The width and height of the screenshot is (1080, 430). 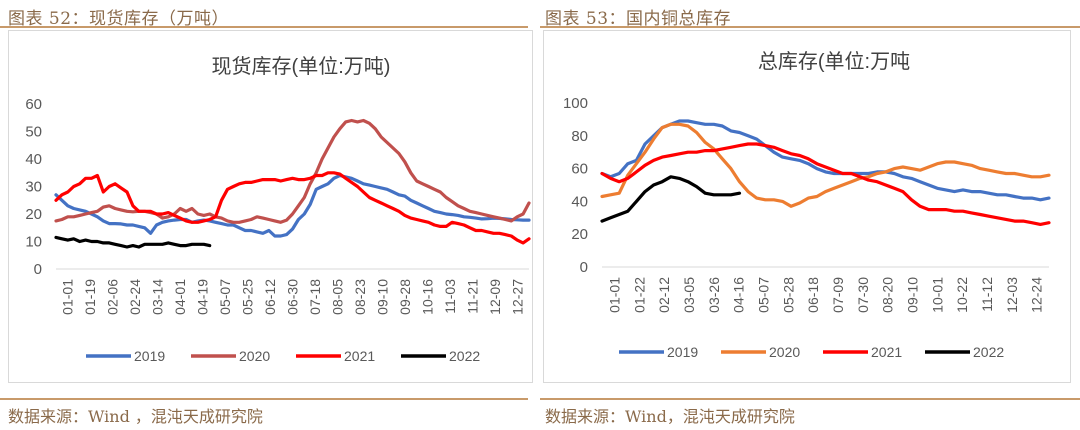 What do you see at coordinates (264, 399) in the screenshot?
I see `left-source-rule` at bounding box center [264, 399].